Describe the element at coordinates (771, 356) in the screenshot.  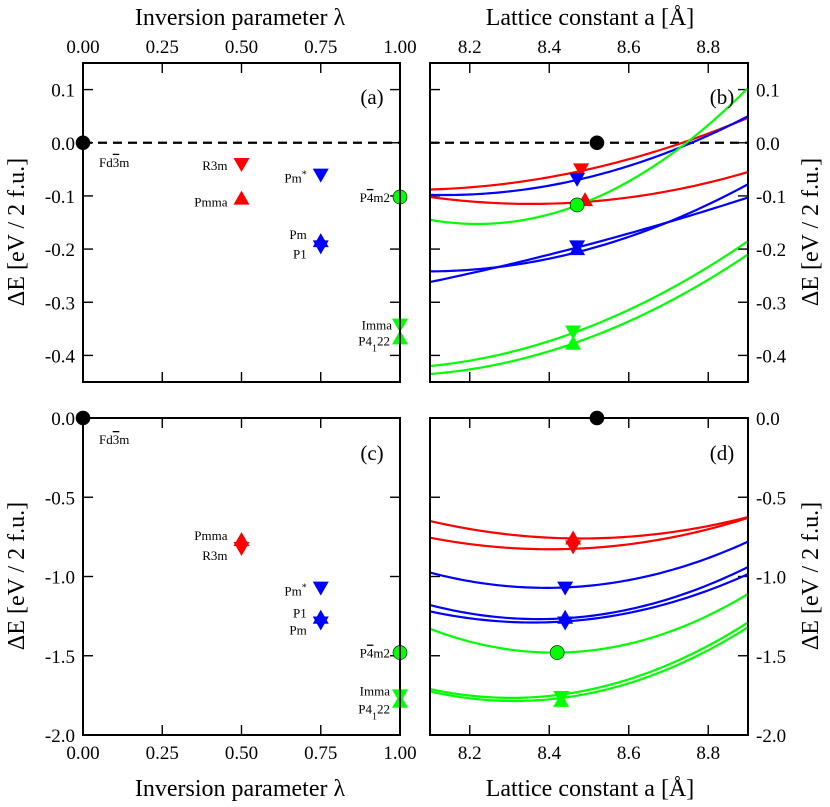
I see `y-tick-label: -0.4` at that location.